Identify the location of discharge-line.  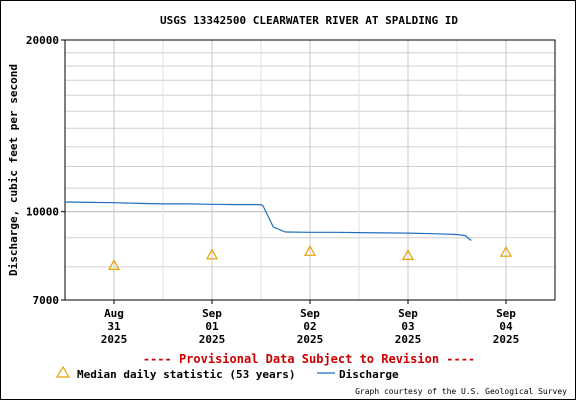
(268, 221).